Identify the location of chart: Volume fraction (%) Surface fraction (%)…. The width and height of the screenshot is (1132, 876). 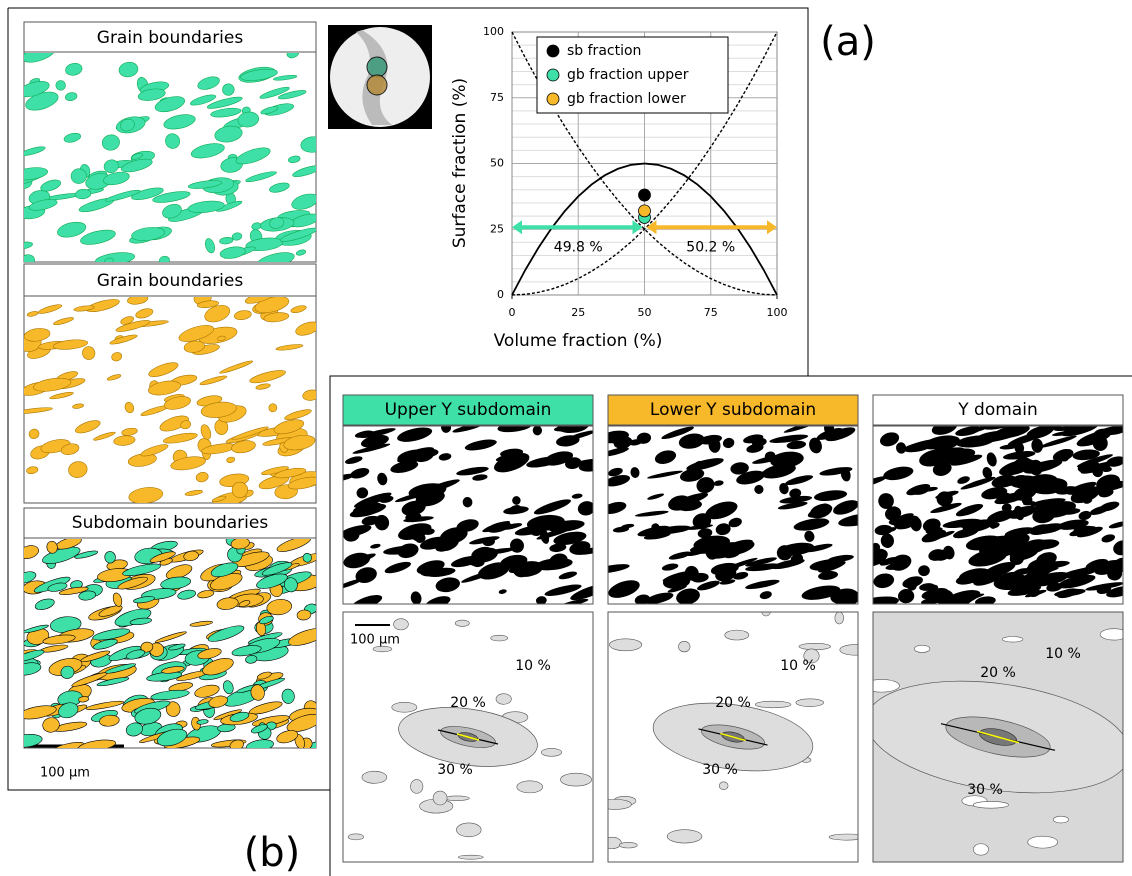
(619, 188).